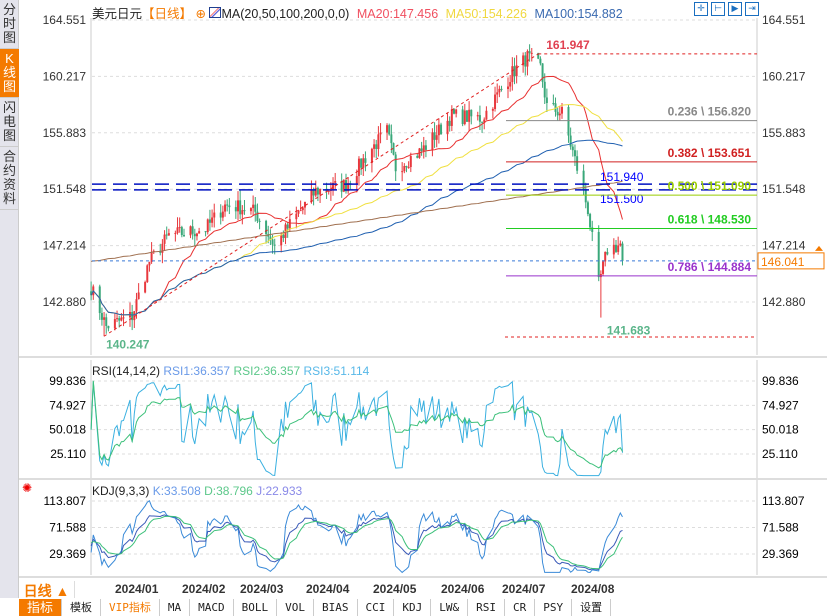 The height and width of the screenshot is (616, 827). Describe the element at coordinates (285, 14) in the screenshot. I see `ma-label: MA(20,50,100,200,0,0)` at that location.